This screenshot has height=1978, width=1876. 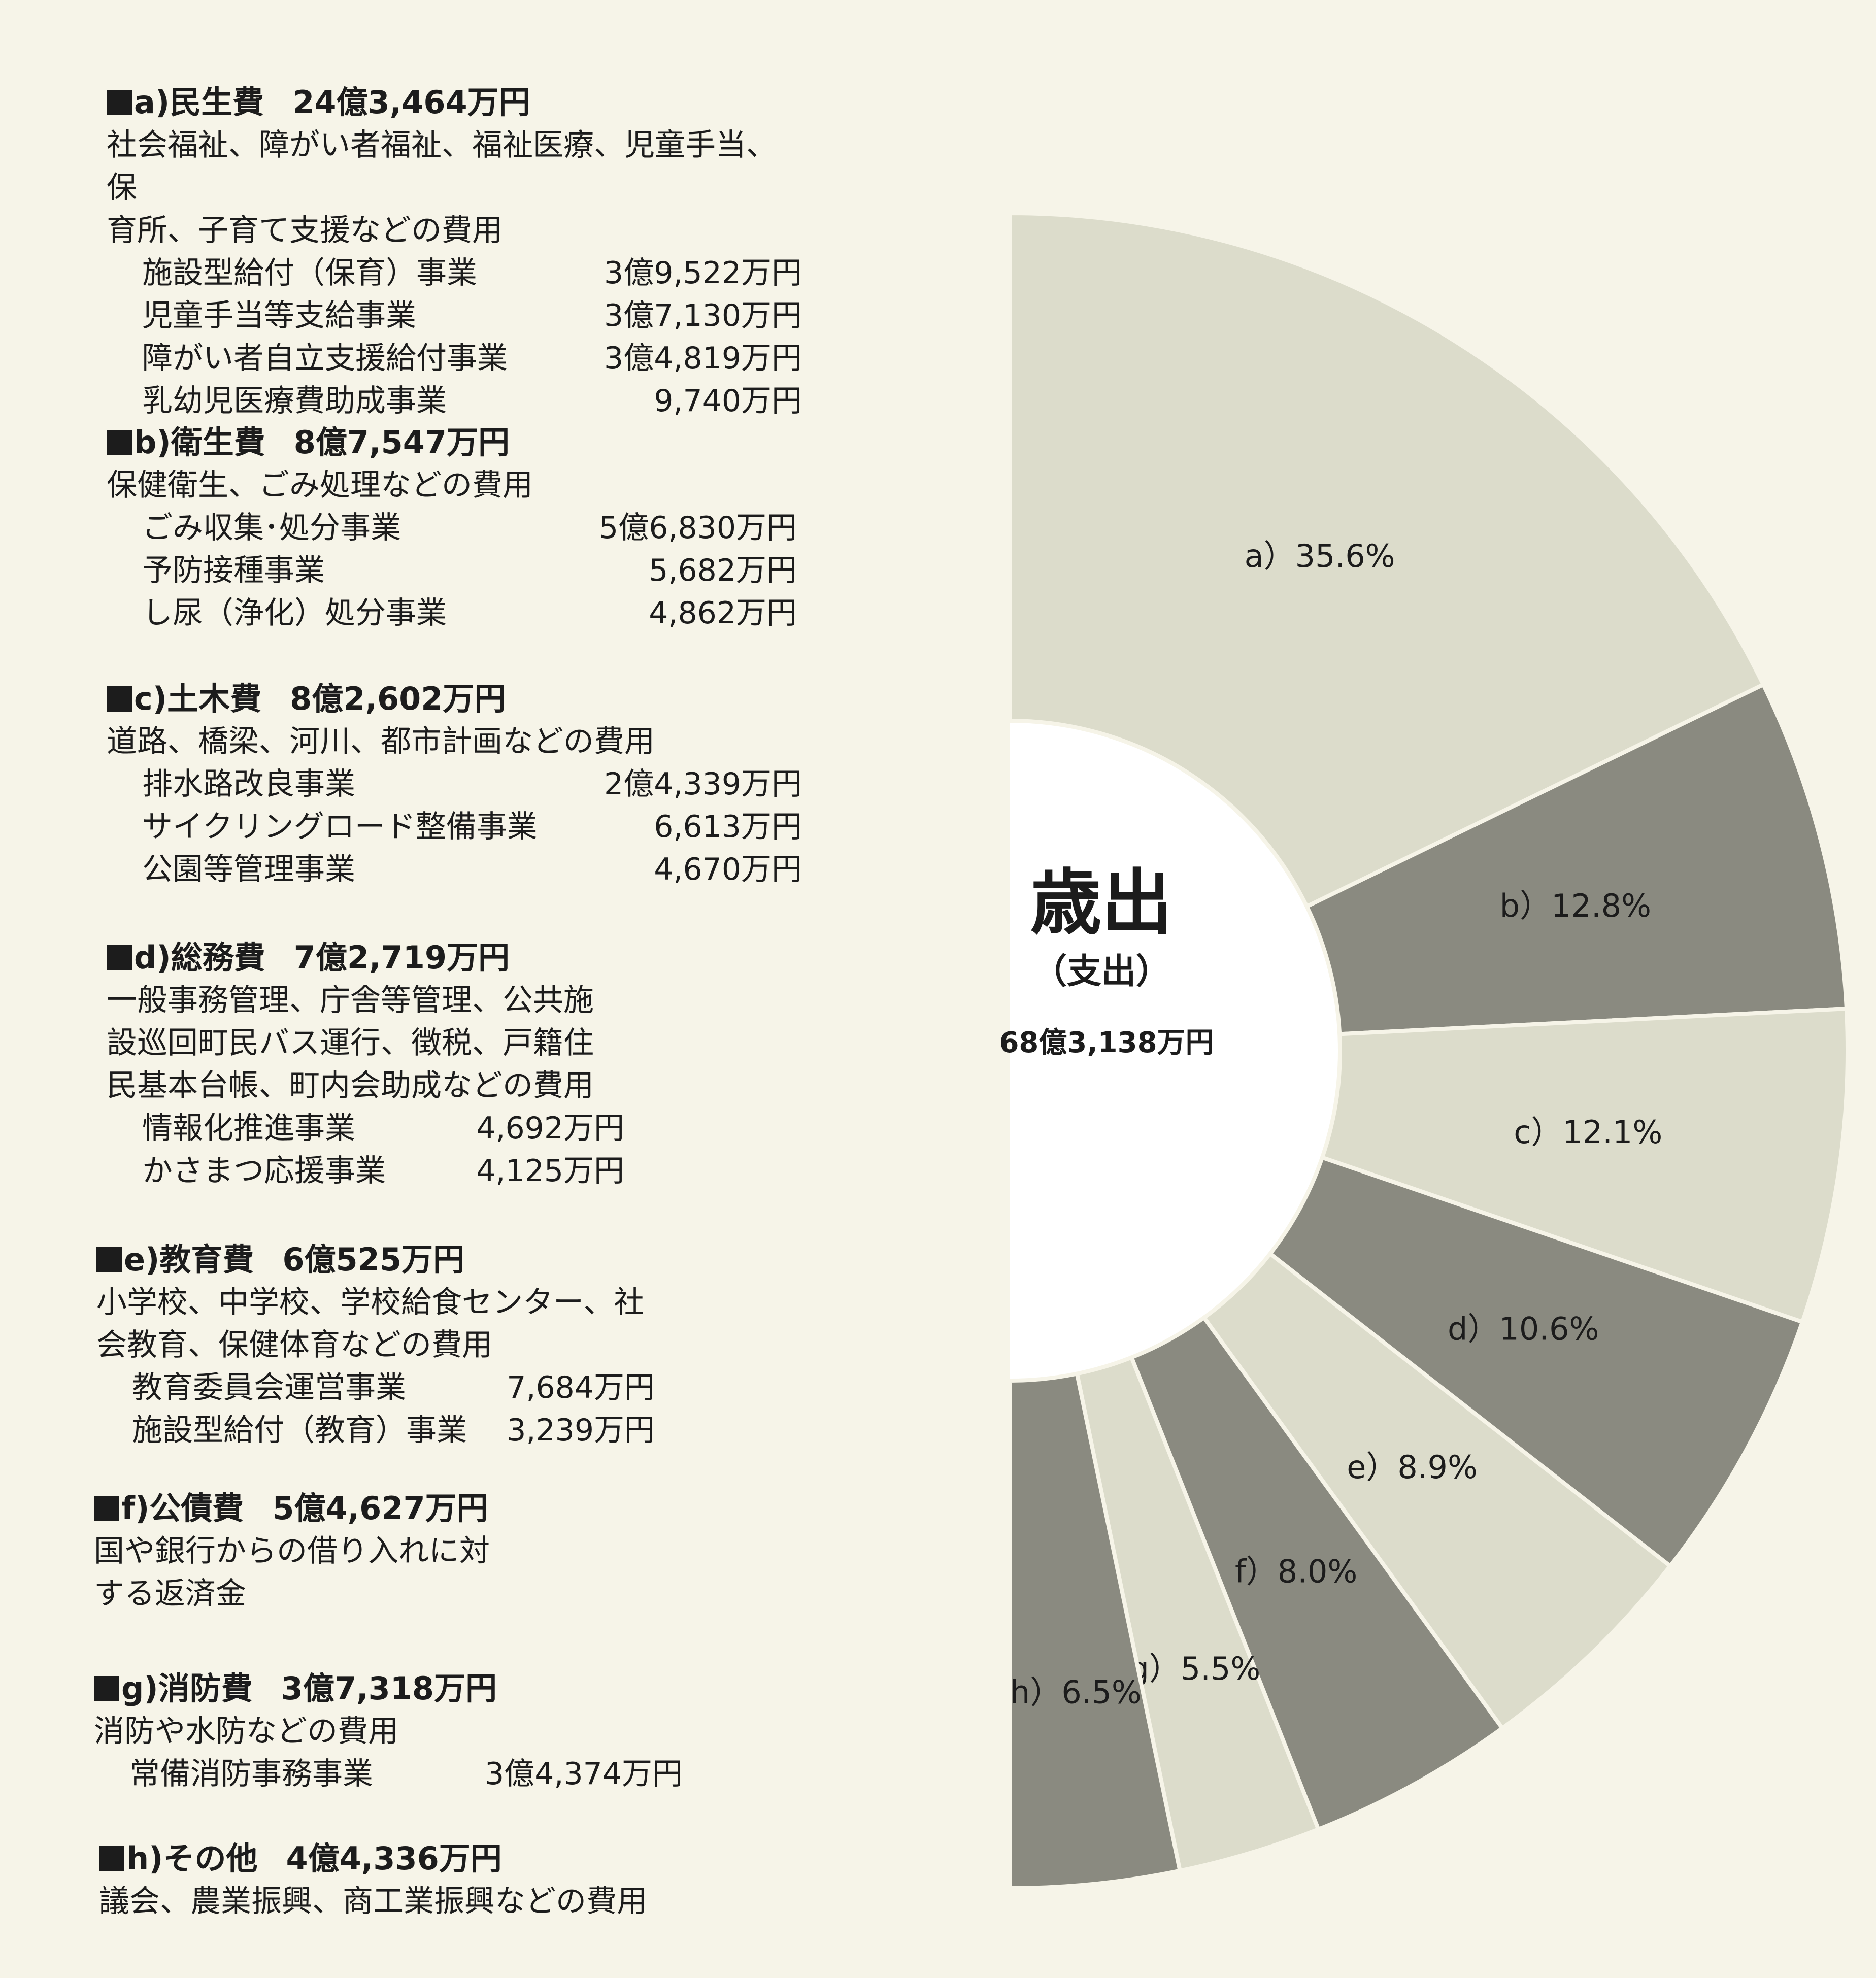 I want to click on program-amount: 5,682万円, so click(x=723, y=571).